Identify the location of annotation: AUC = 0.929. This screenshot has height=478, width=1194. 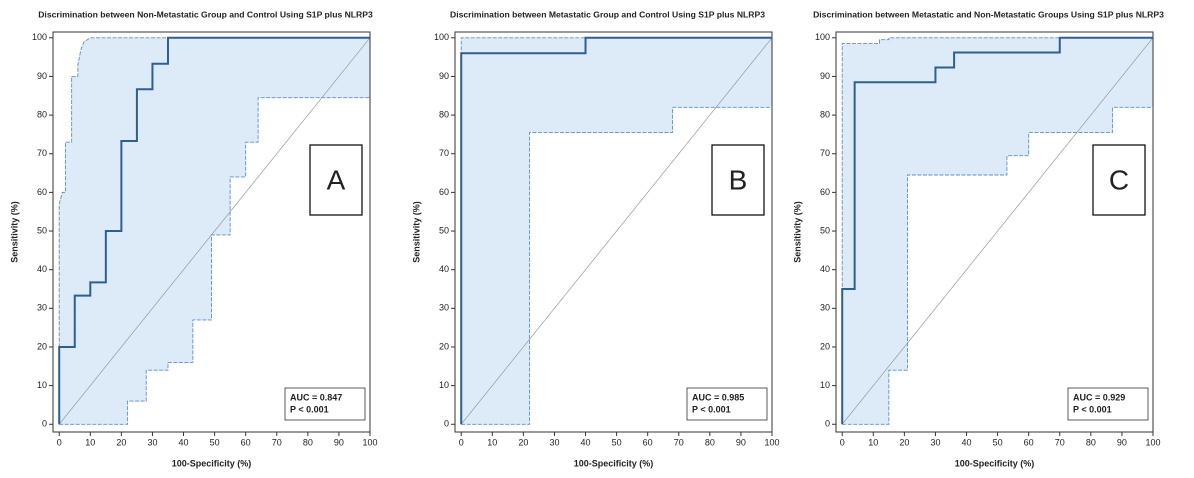
(1099, 397).